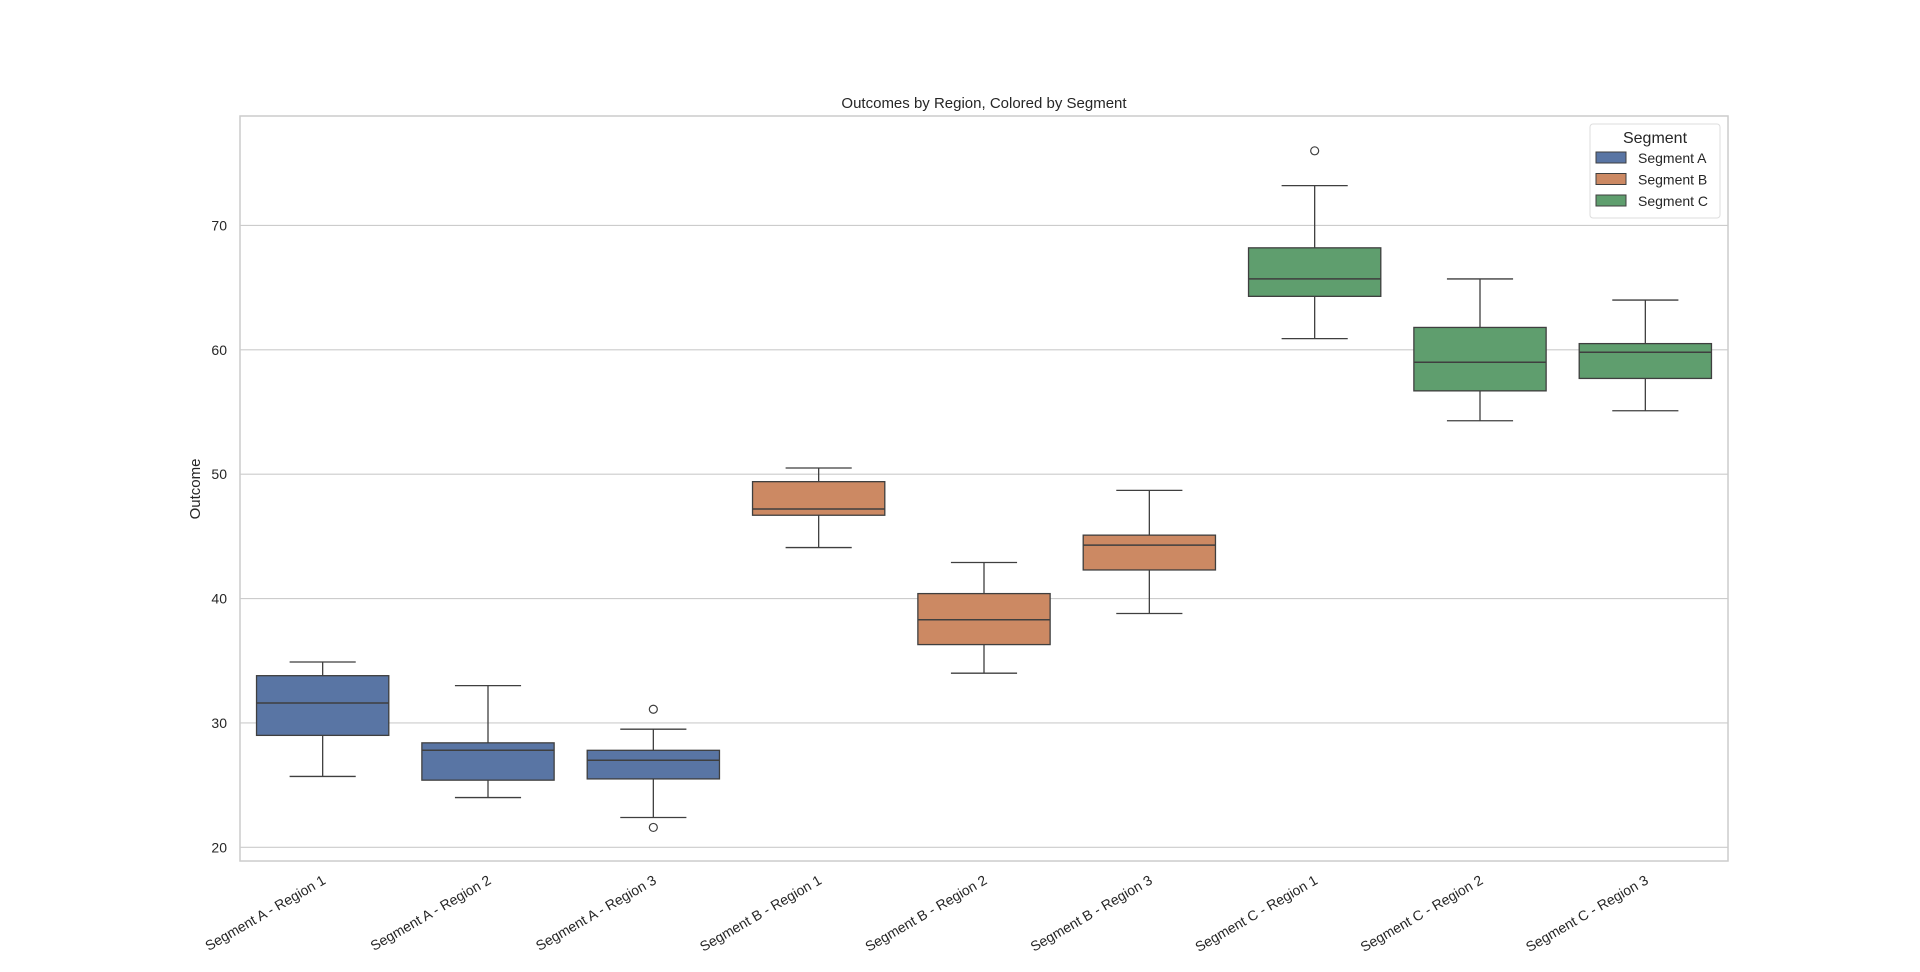 This screenshot has height=972, width=1920. Describe the element at coordinates (219, 536) in the screenshot. I see `y-ticks: 20 30 40 50 60 70` at that location.